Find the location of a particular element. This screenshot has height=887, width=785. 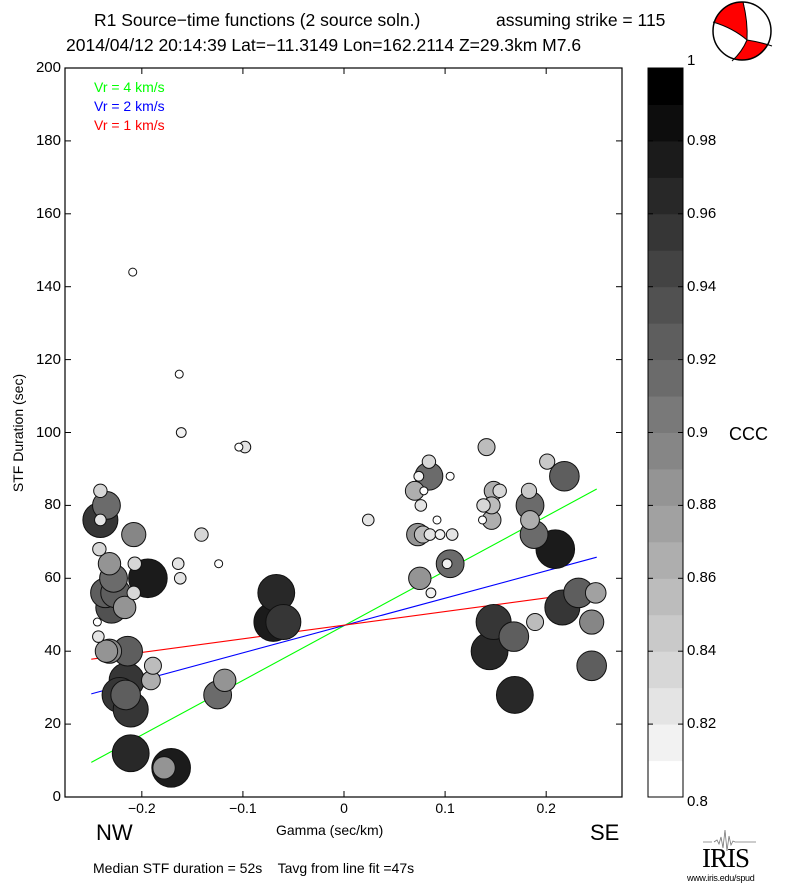

colorbar-tick-label: 0.92 is located at coordinates (702, 359).